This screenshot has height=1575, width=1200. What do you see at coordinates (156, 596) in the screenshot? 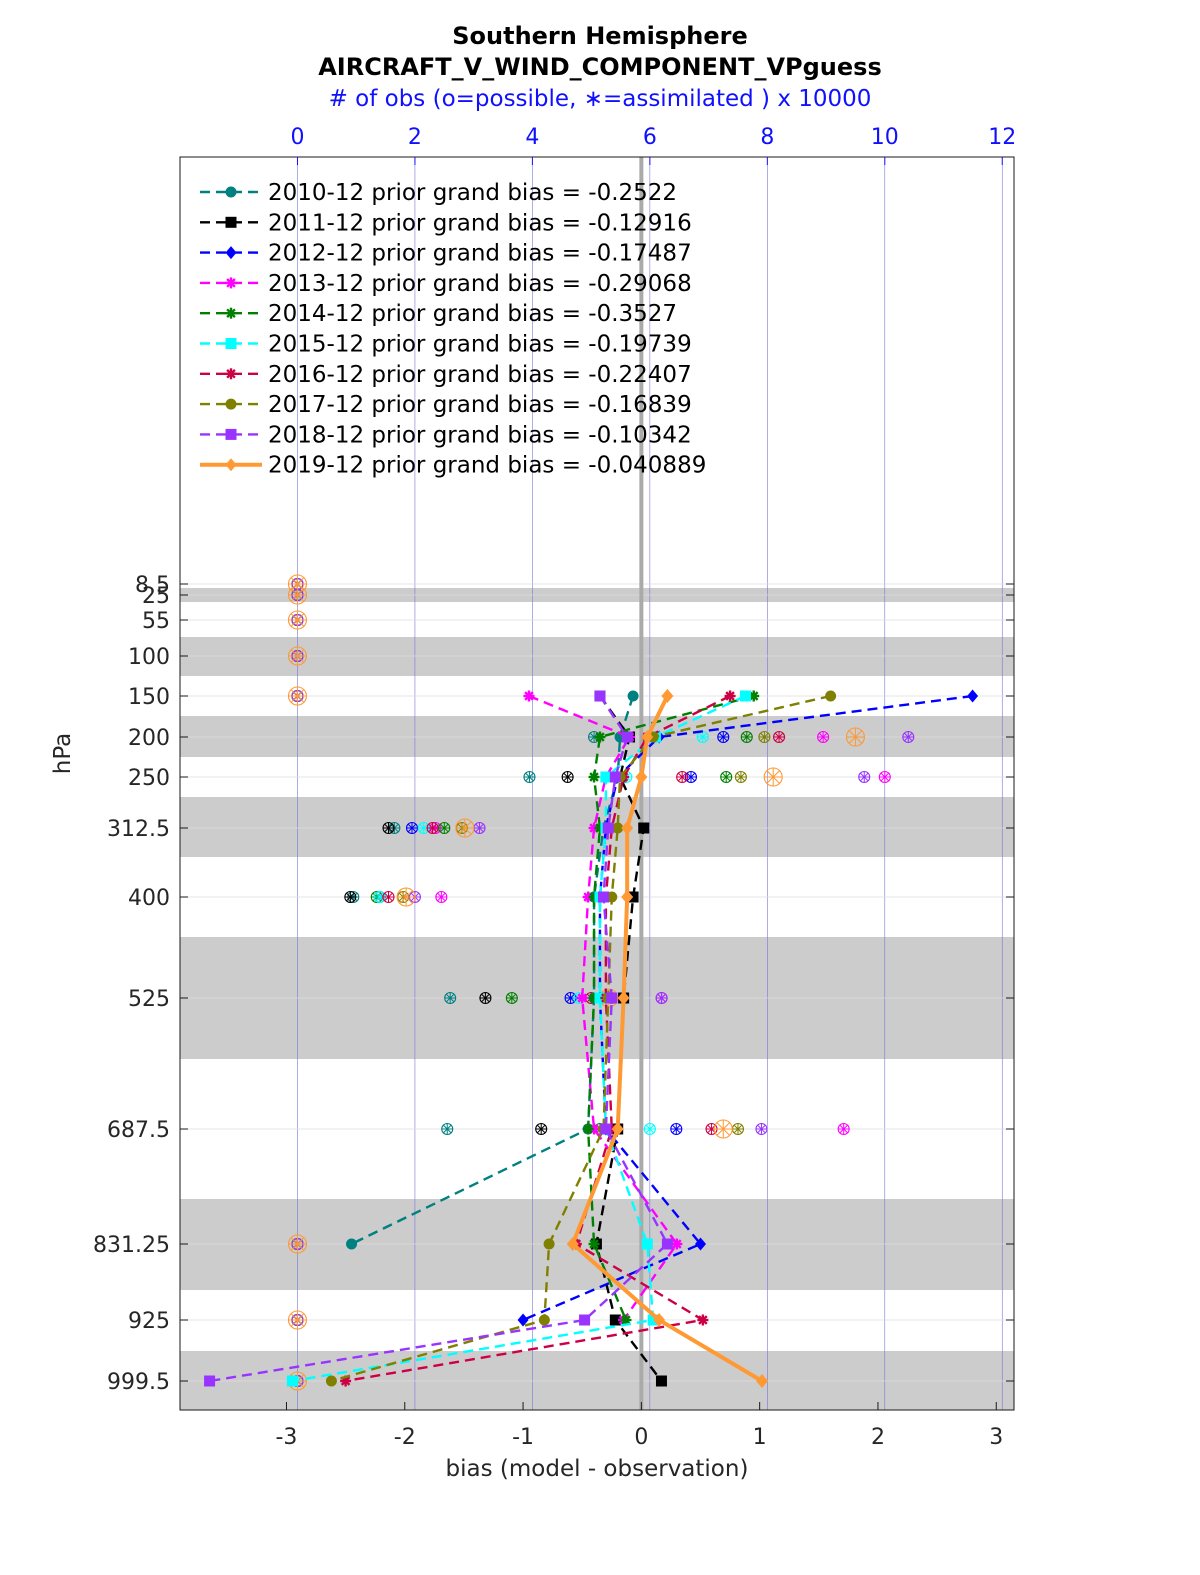
I see `y-tick-label: 25` at bounding box center [156, 596].